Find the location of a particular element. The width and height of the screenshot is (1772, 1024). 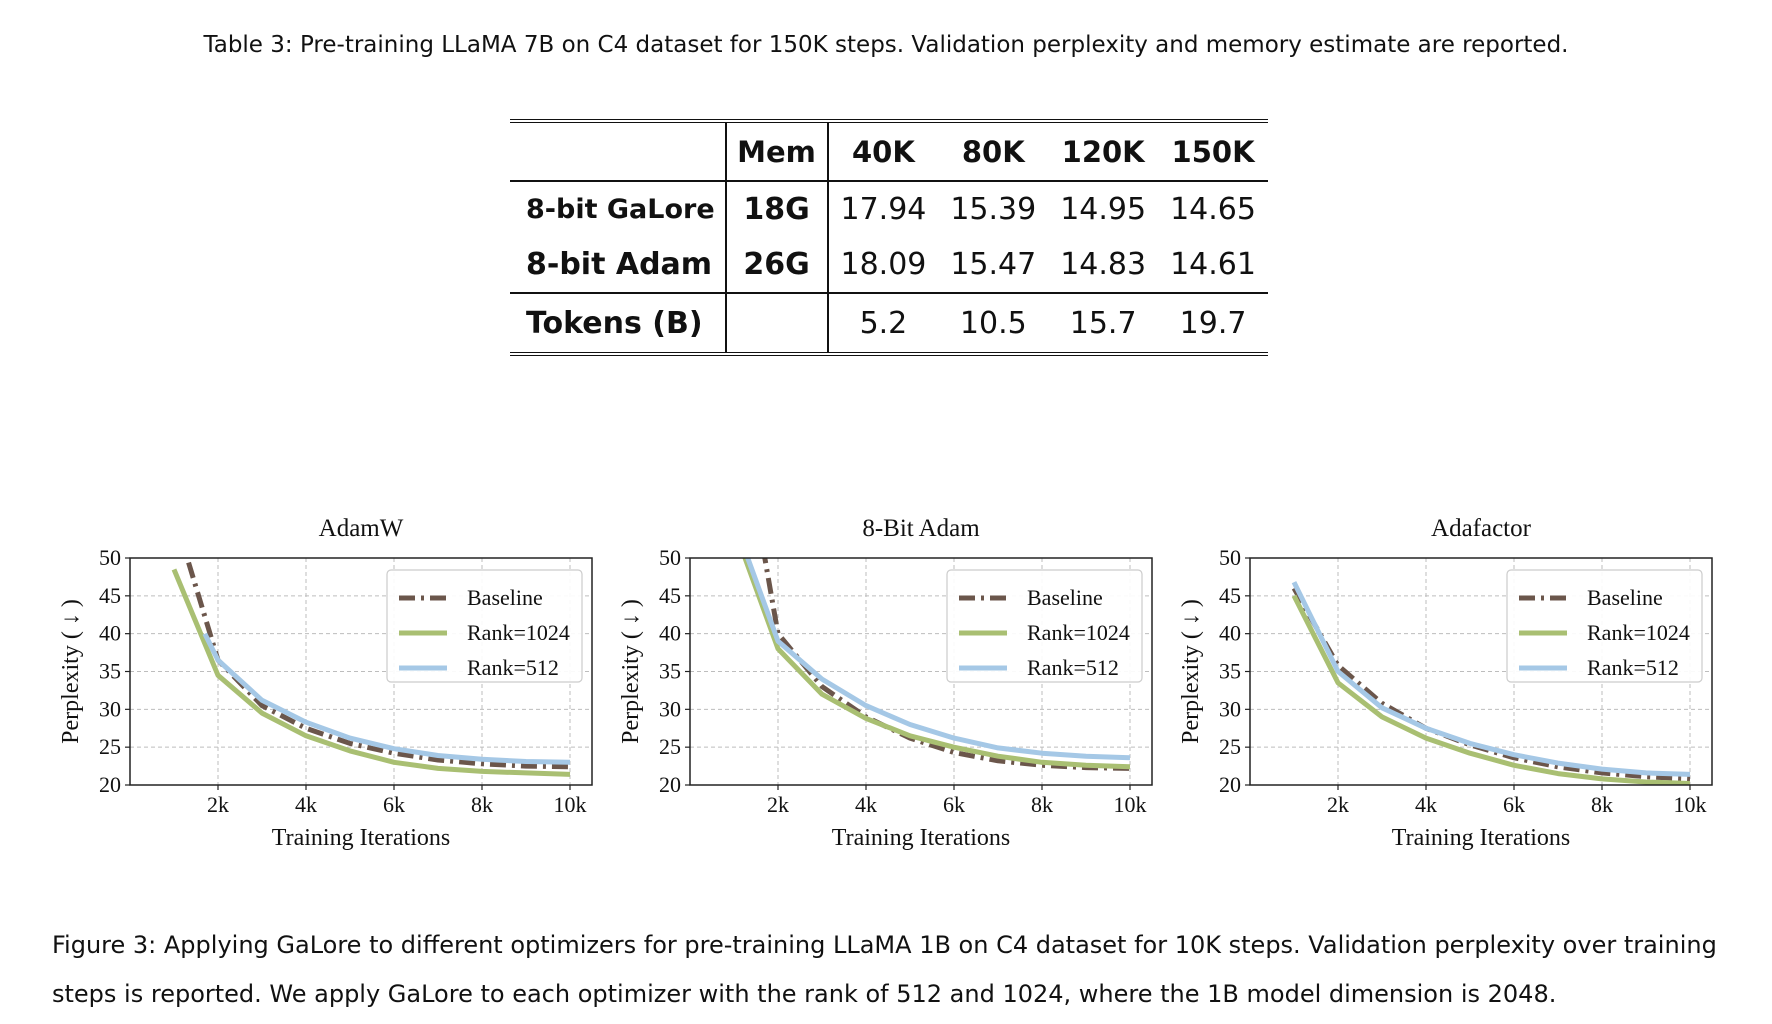

header-cell-mem: Mem is located at coordinates (776, 151).